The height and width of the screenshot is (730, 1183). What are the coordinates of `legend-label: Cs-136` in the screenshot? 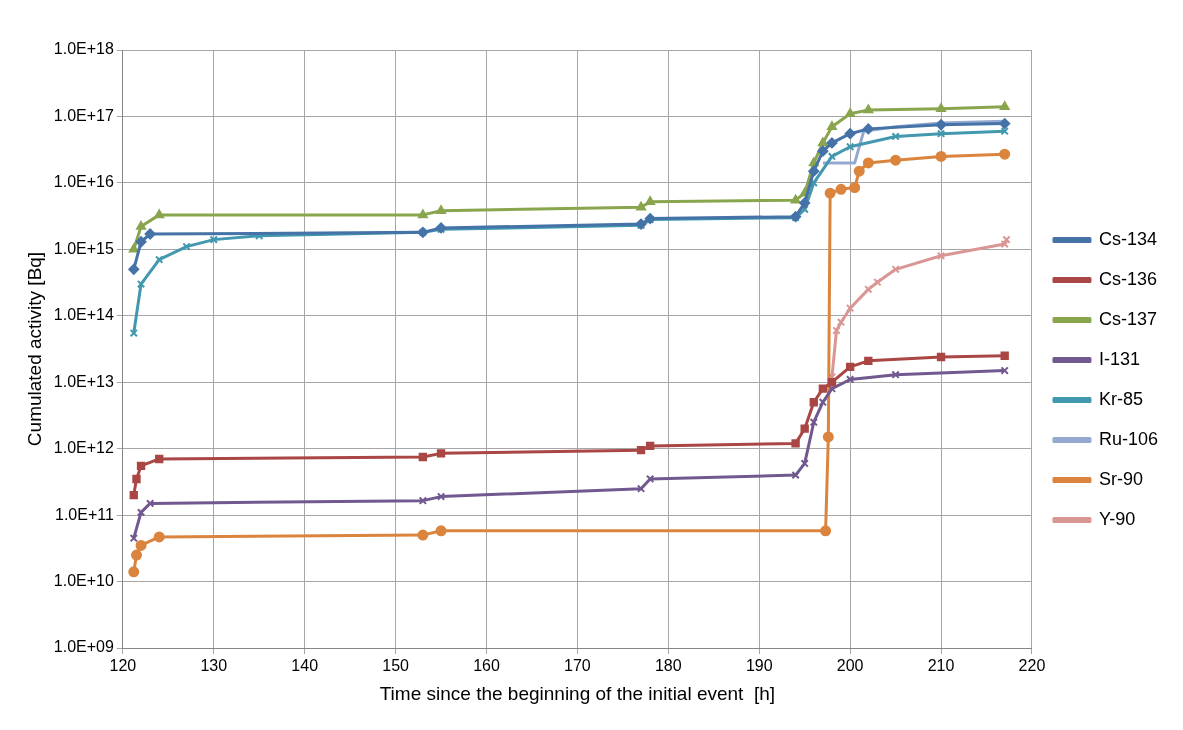 It's located at (1127, 278).